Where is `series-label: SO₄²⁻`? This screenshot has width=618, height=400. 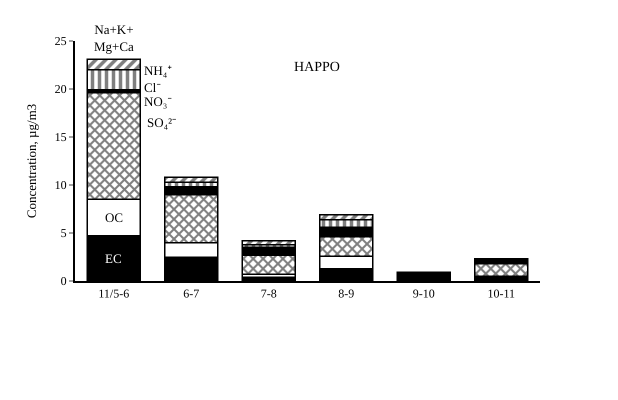
series-label: SO₄²⁻ is located at coordinates (161, 122).